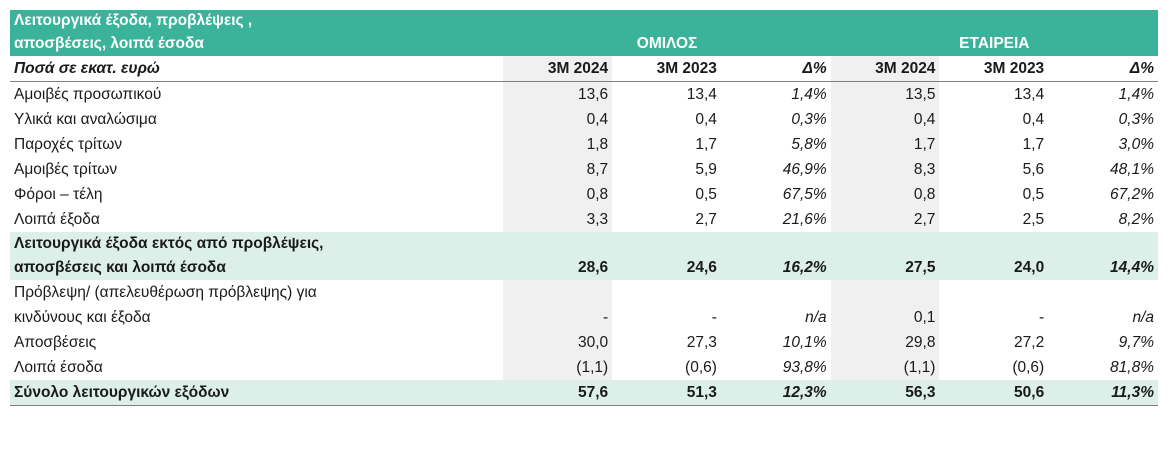 This screenshot has width=1170, height=449. Describe the element at coordinates (885, 268) in the screenshot. I see `cell: 27,5` at that location.